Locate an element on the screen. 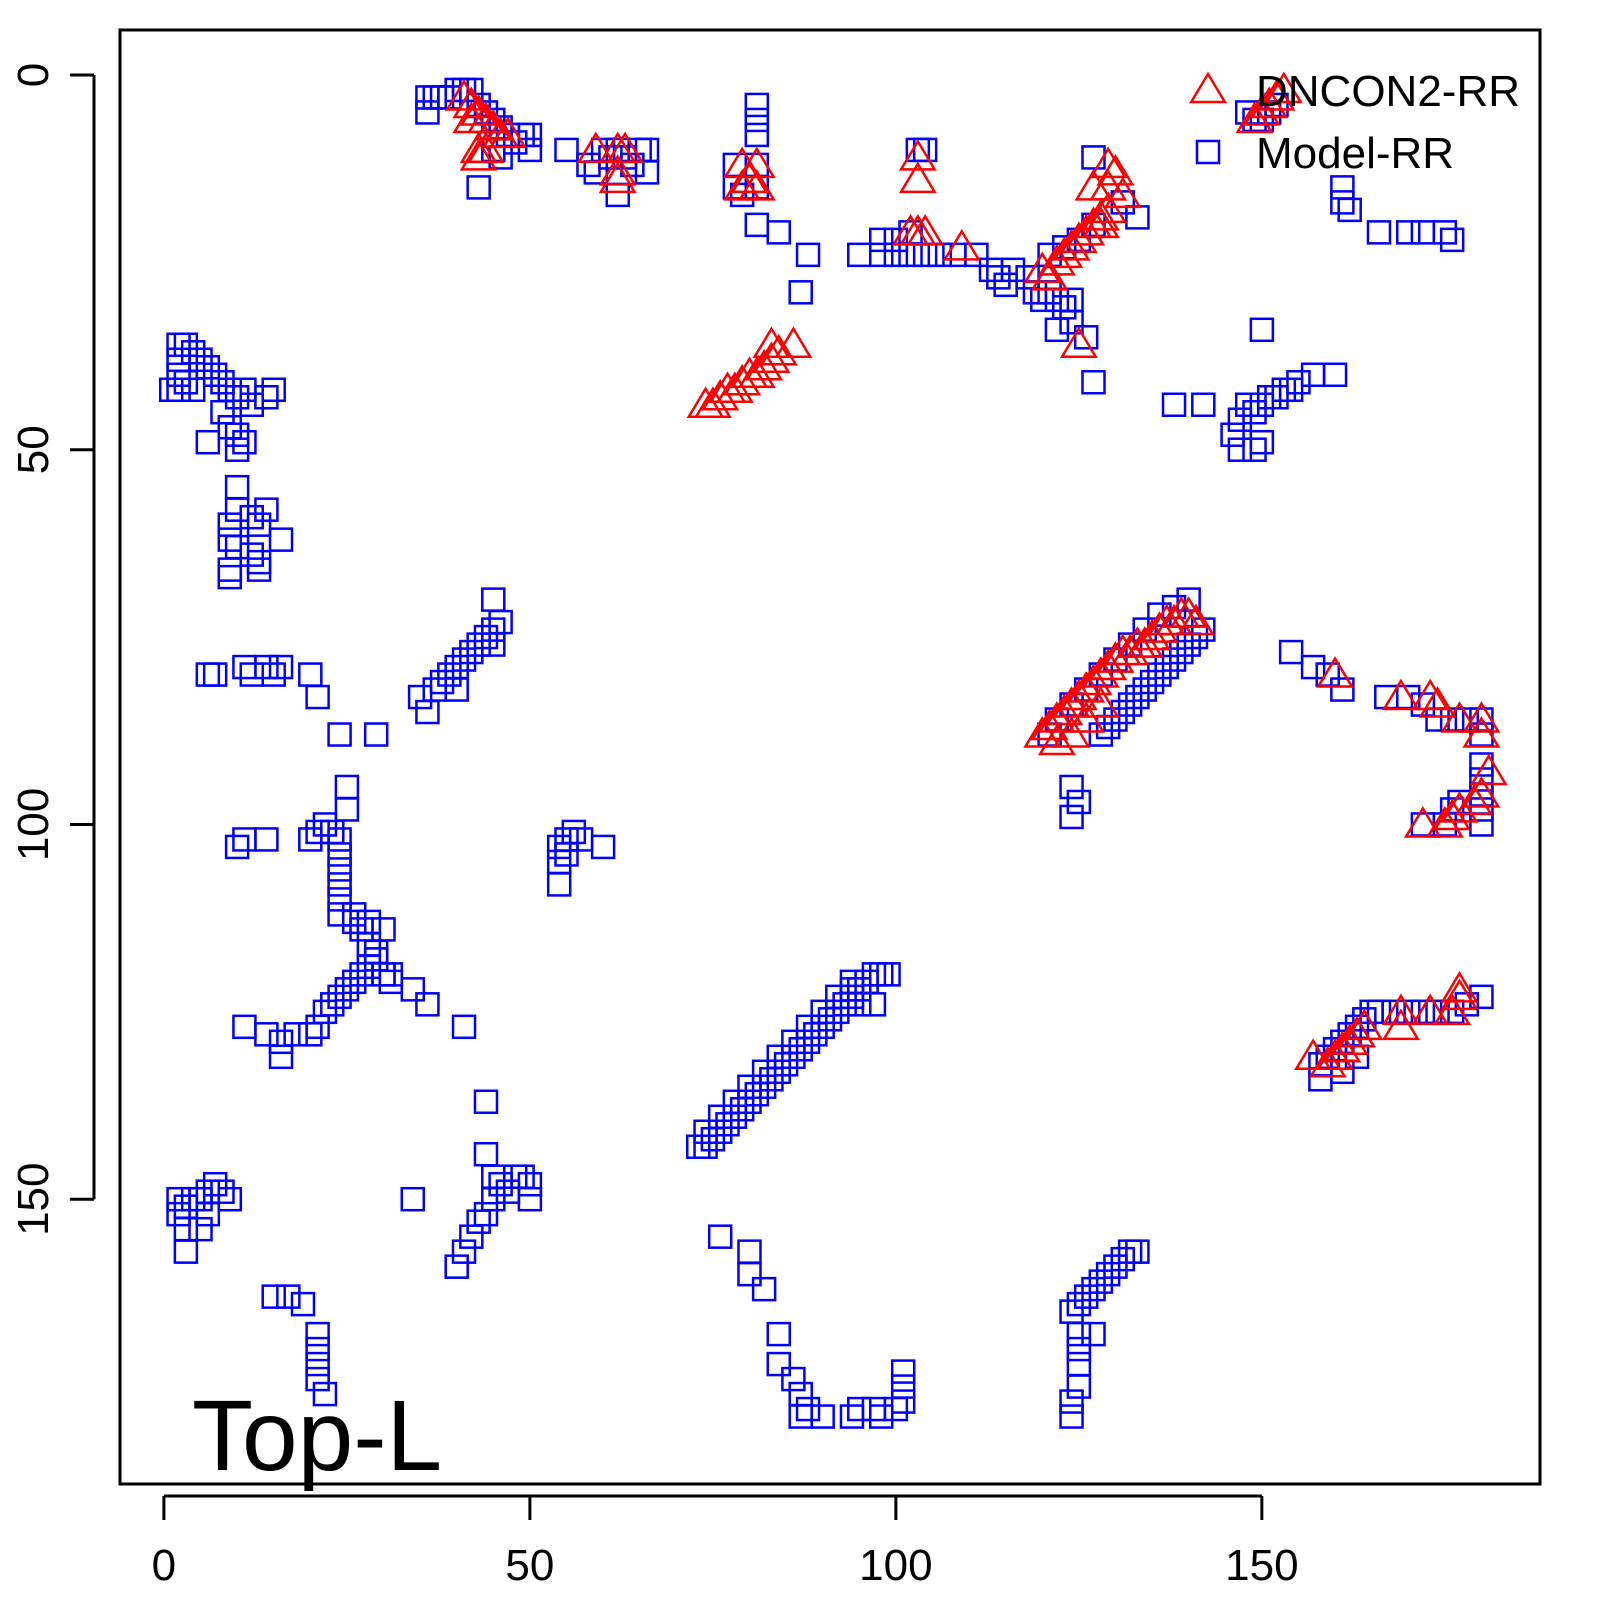 The width and height of the screenshot is (1600, 1600). x-tick-label: 150 is located at coordinates (1261, 1565).